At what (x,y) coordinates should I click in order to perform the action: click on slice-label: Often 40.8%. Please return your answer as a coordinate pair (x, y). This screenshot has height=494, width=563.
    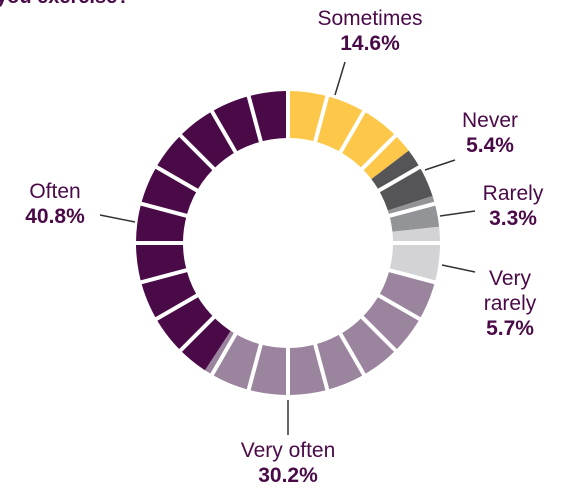
    Looking at the image, I should click on (55, 204).